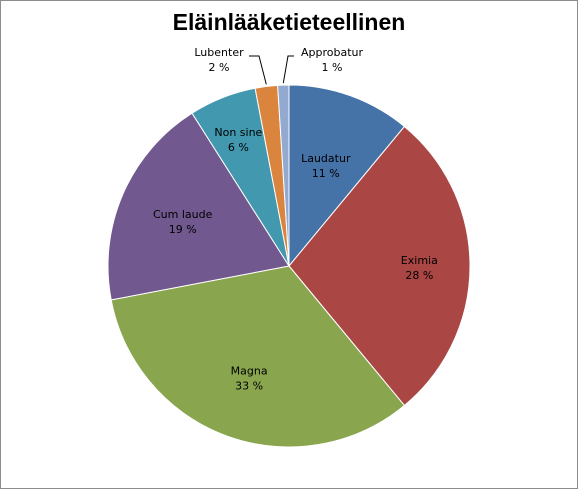 The height and width of the screenshot is (489, 578). I want to click on slice-percent-magna: 33 %, so click(249, 386).